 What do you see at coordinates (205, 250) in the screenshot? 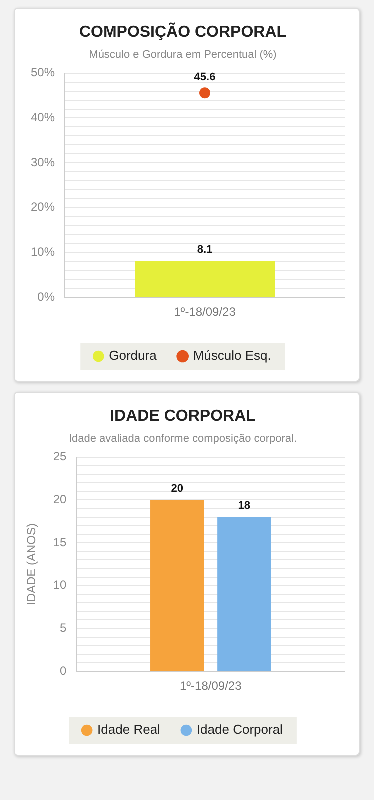
I see `data-label: 8.1` at bounding box center [205, 250].